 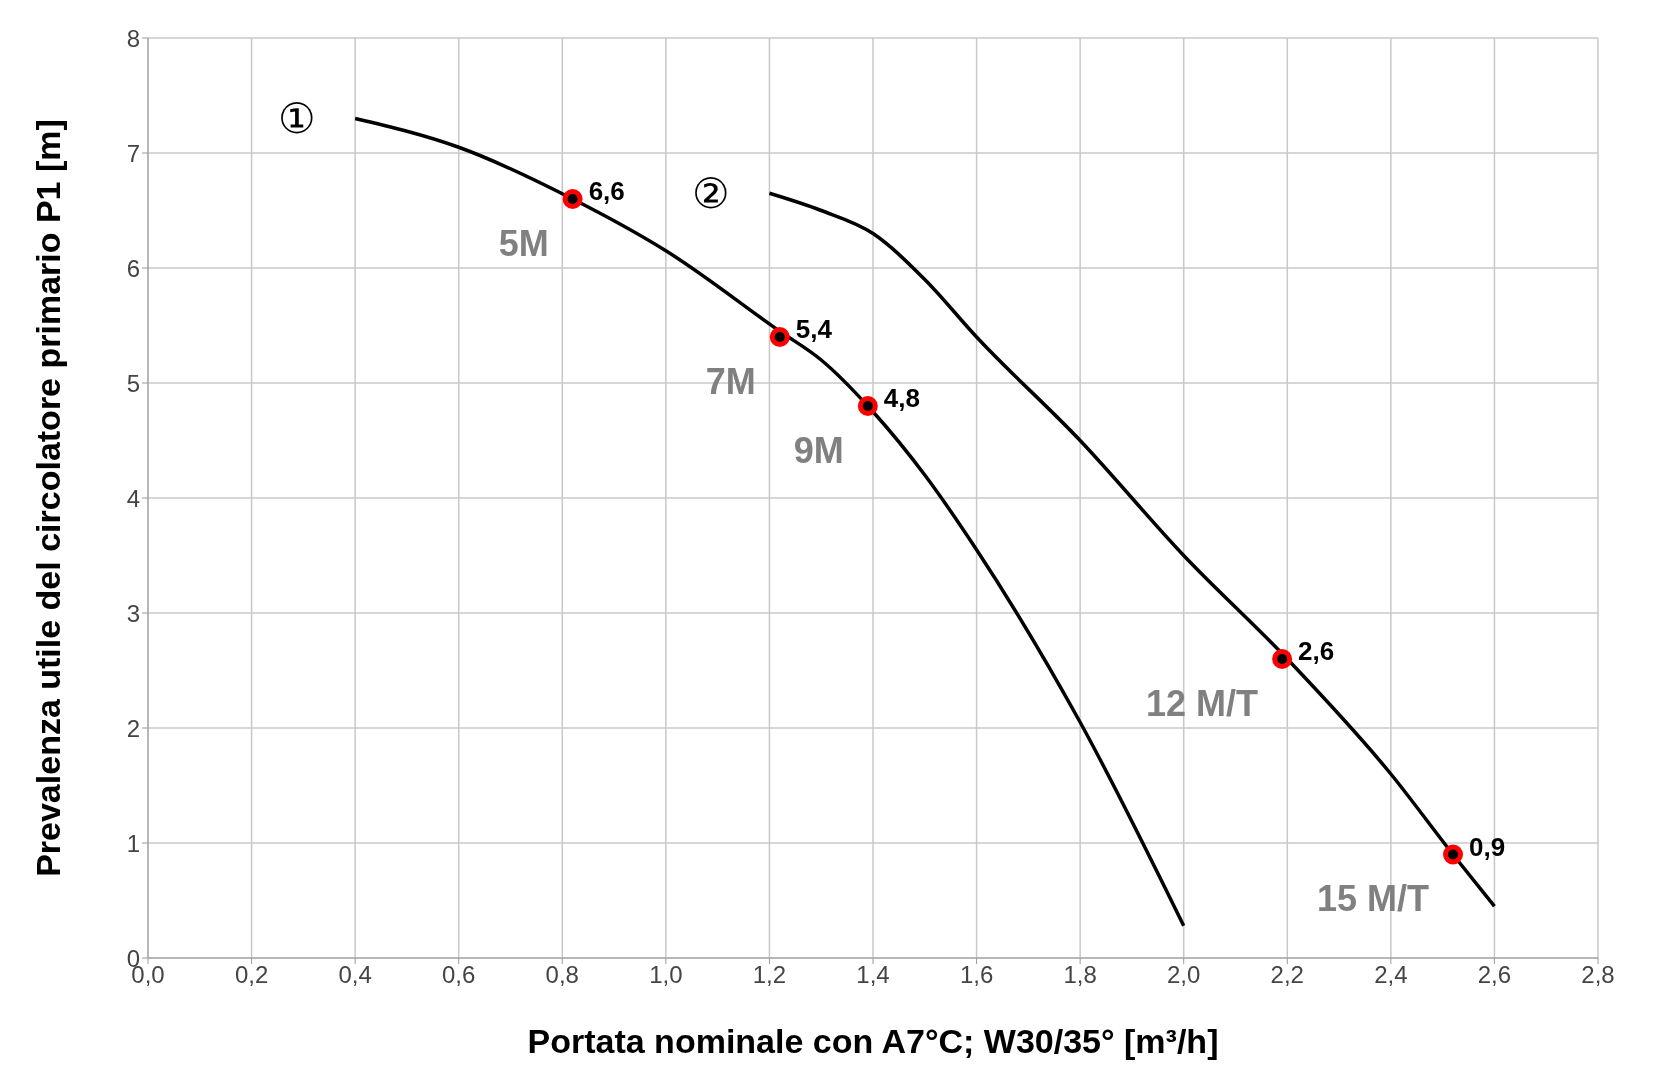 What do you see at coordinates (1391, 975) in the screenshot?
I see `x-tick-label: 2,4` at bounding box center [1391, 975].